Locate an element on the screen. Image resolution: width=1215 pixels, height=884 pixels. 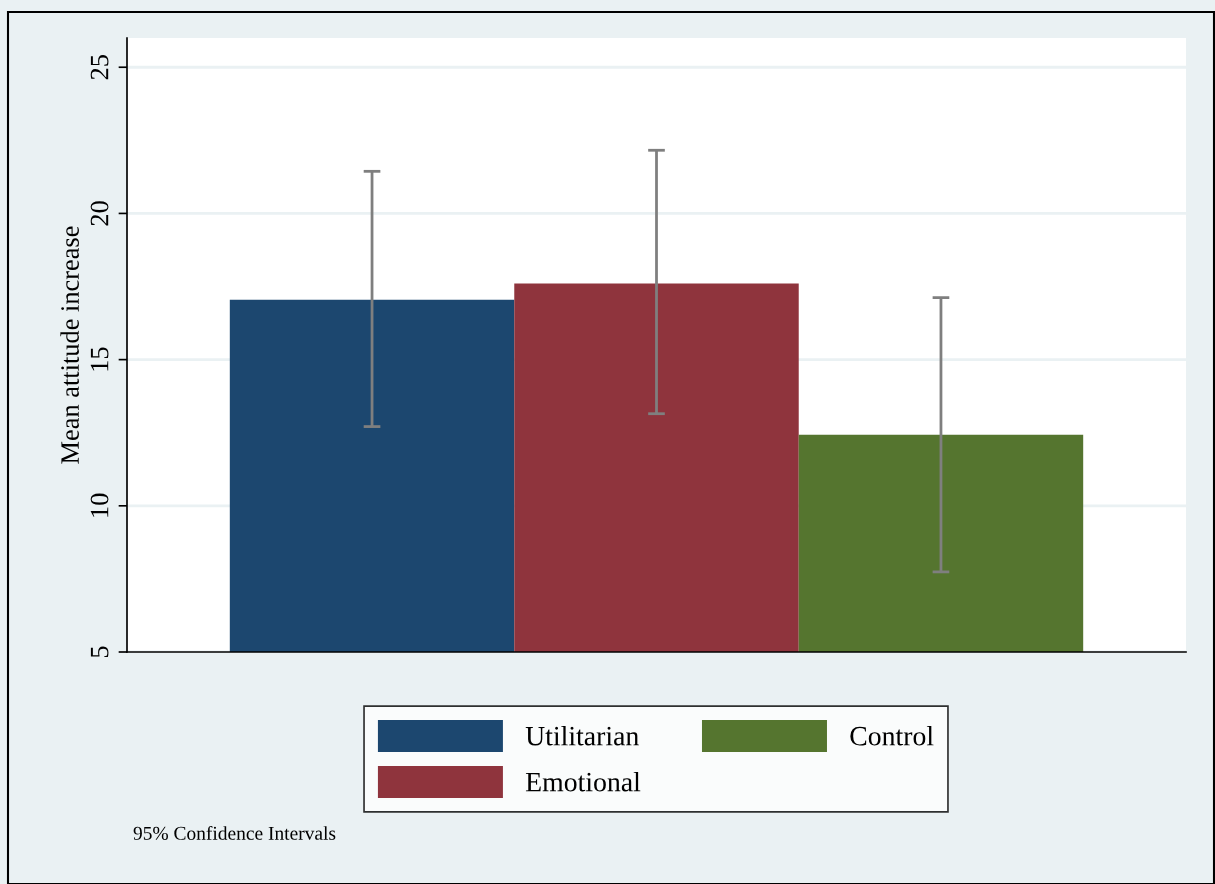
legend-label: Utilitarian is located at coordinates (582, 735).